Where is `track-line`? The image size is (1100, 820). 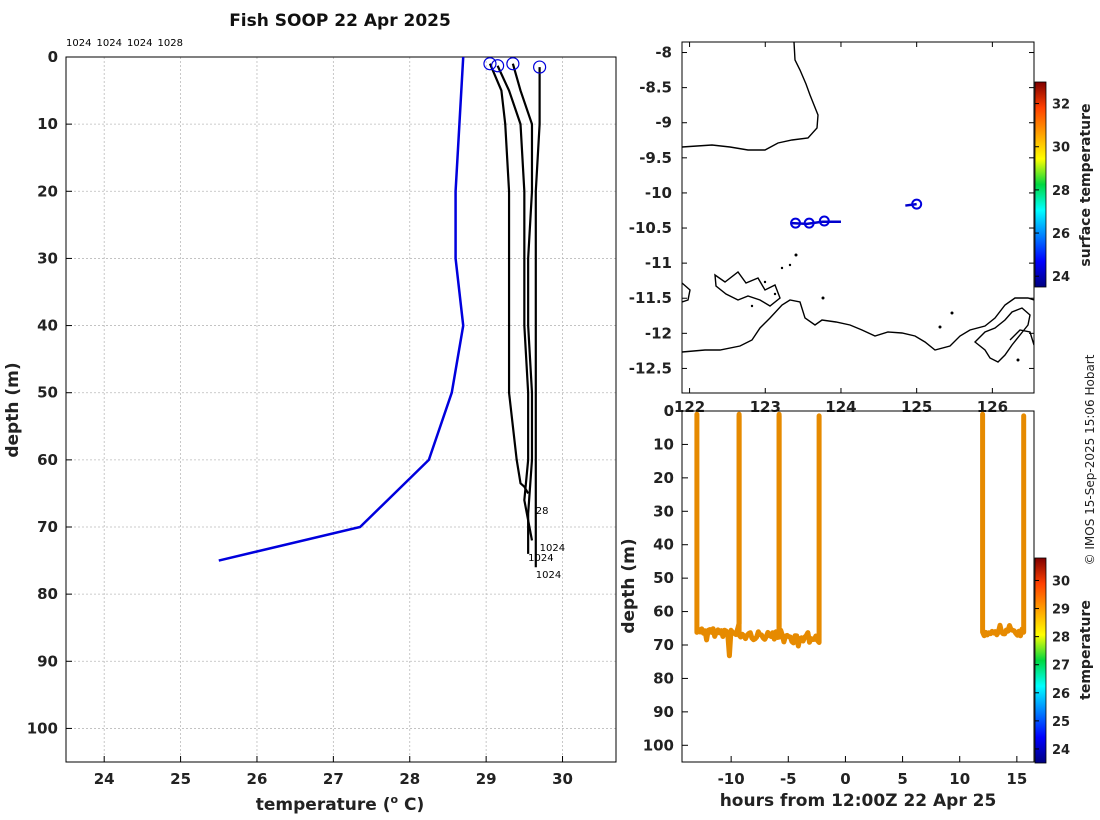 track-line is located at coordinates (911, 204).